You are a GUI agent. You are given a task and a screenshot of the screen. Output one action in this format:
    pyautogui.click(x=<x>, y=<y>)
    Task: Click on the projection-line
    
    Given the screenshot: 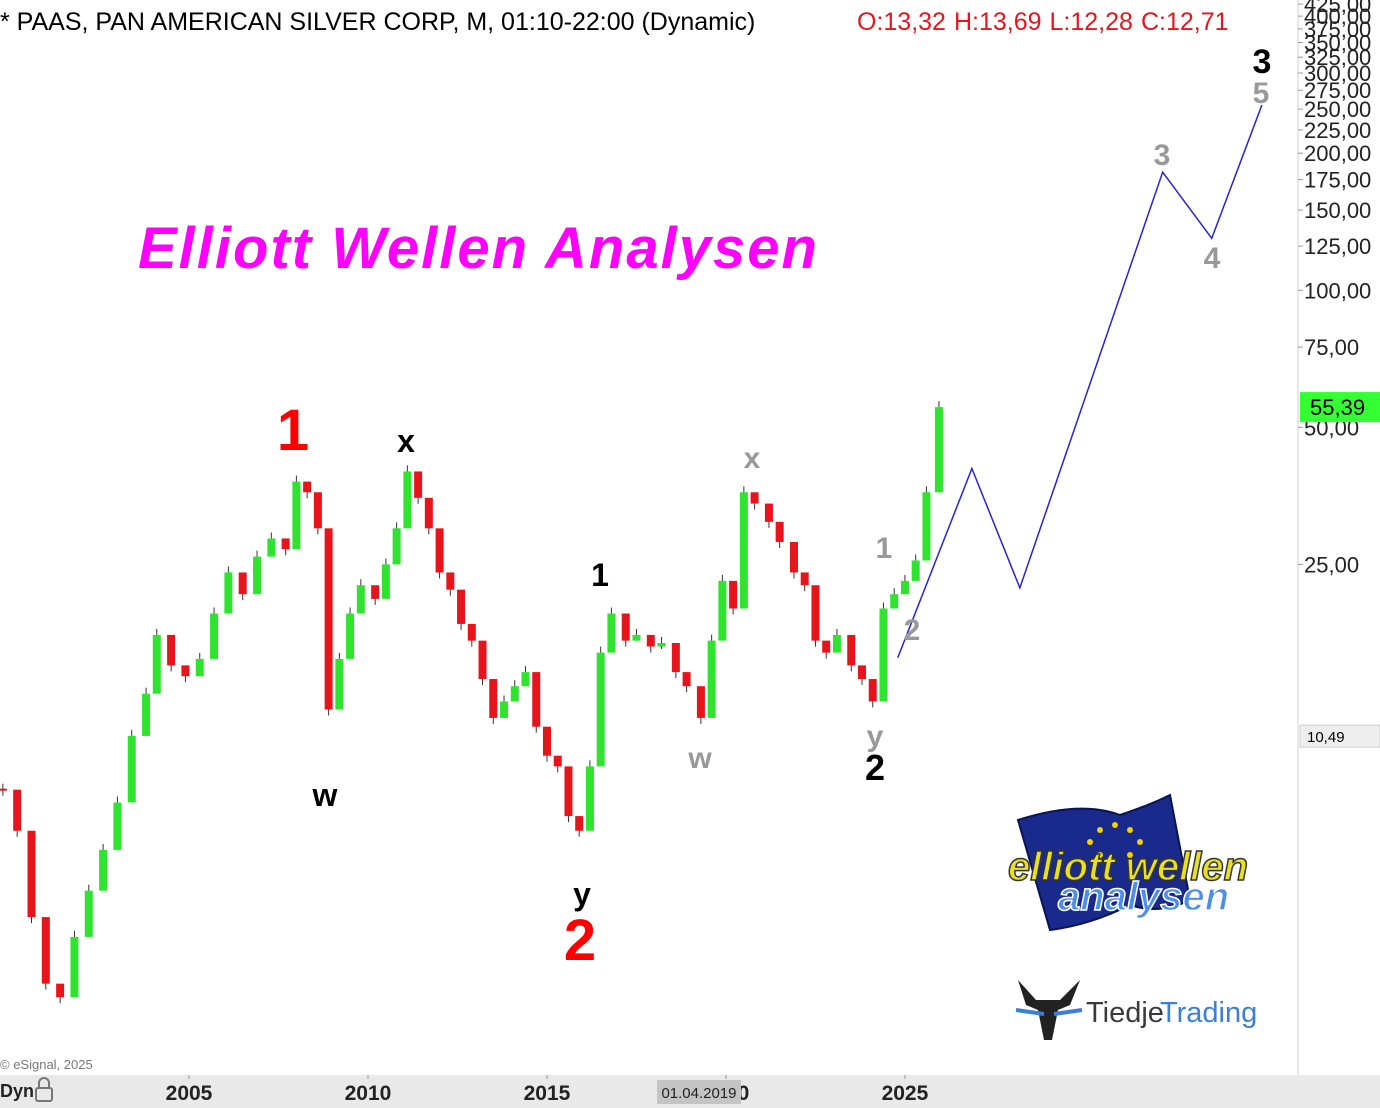 What is the action you would take?
    pyautogui.click(x=1080, y=381)
    